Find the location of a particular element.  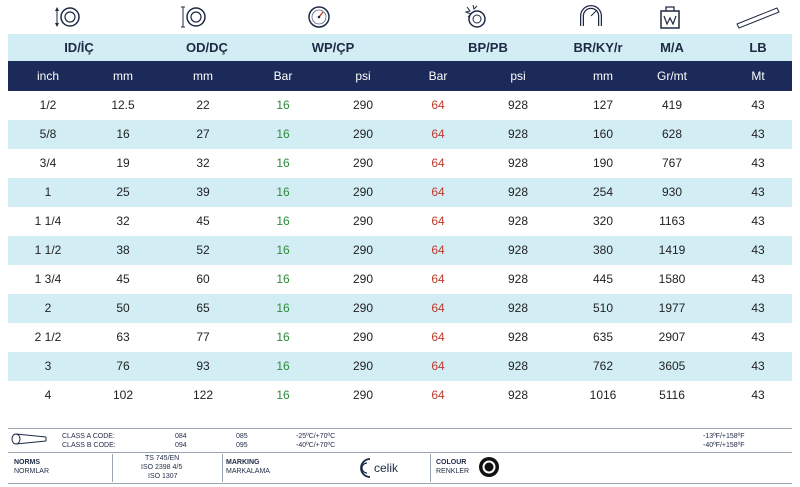

norm-2: ISO 2398 4/5 is located at coordinates (162, 467).